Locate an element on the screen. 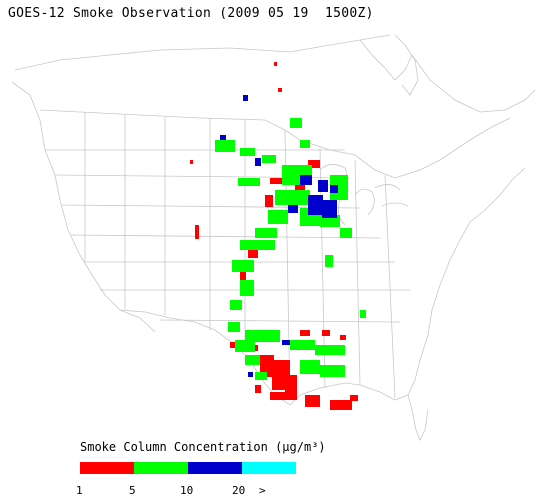 This screenshot has width=540, height=504. legend-title: Smoke Column Concentration (µg/m³) is located at coordinates (203, 447).